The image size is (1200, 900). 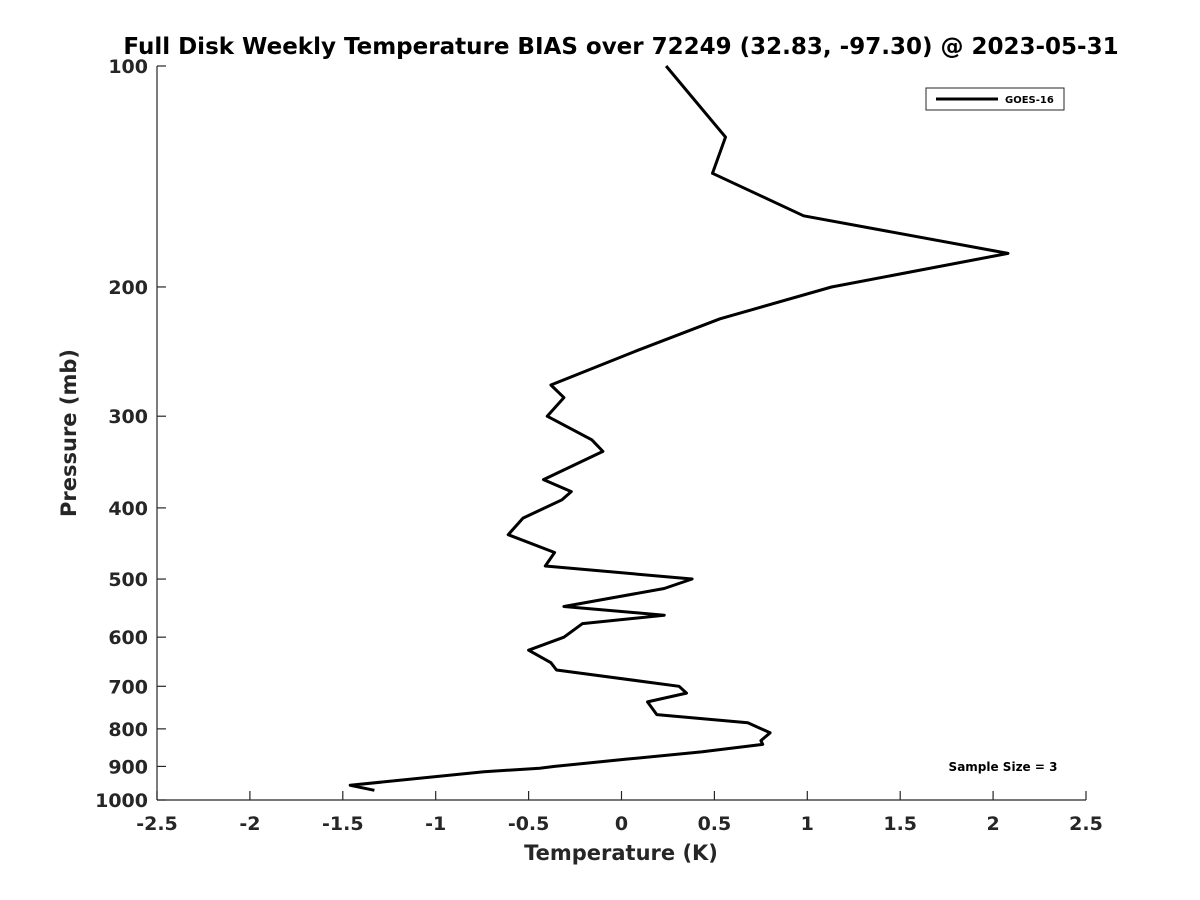 I want to click on x-tick-label: 0.5, so click(x=715, y=824).